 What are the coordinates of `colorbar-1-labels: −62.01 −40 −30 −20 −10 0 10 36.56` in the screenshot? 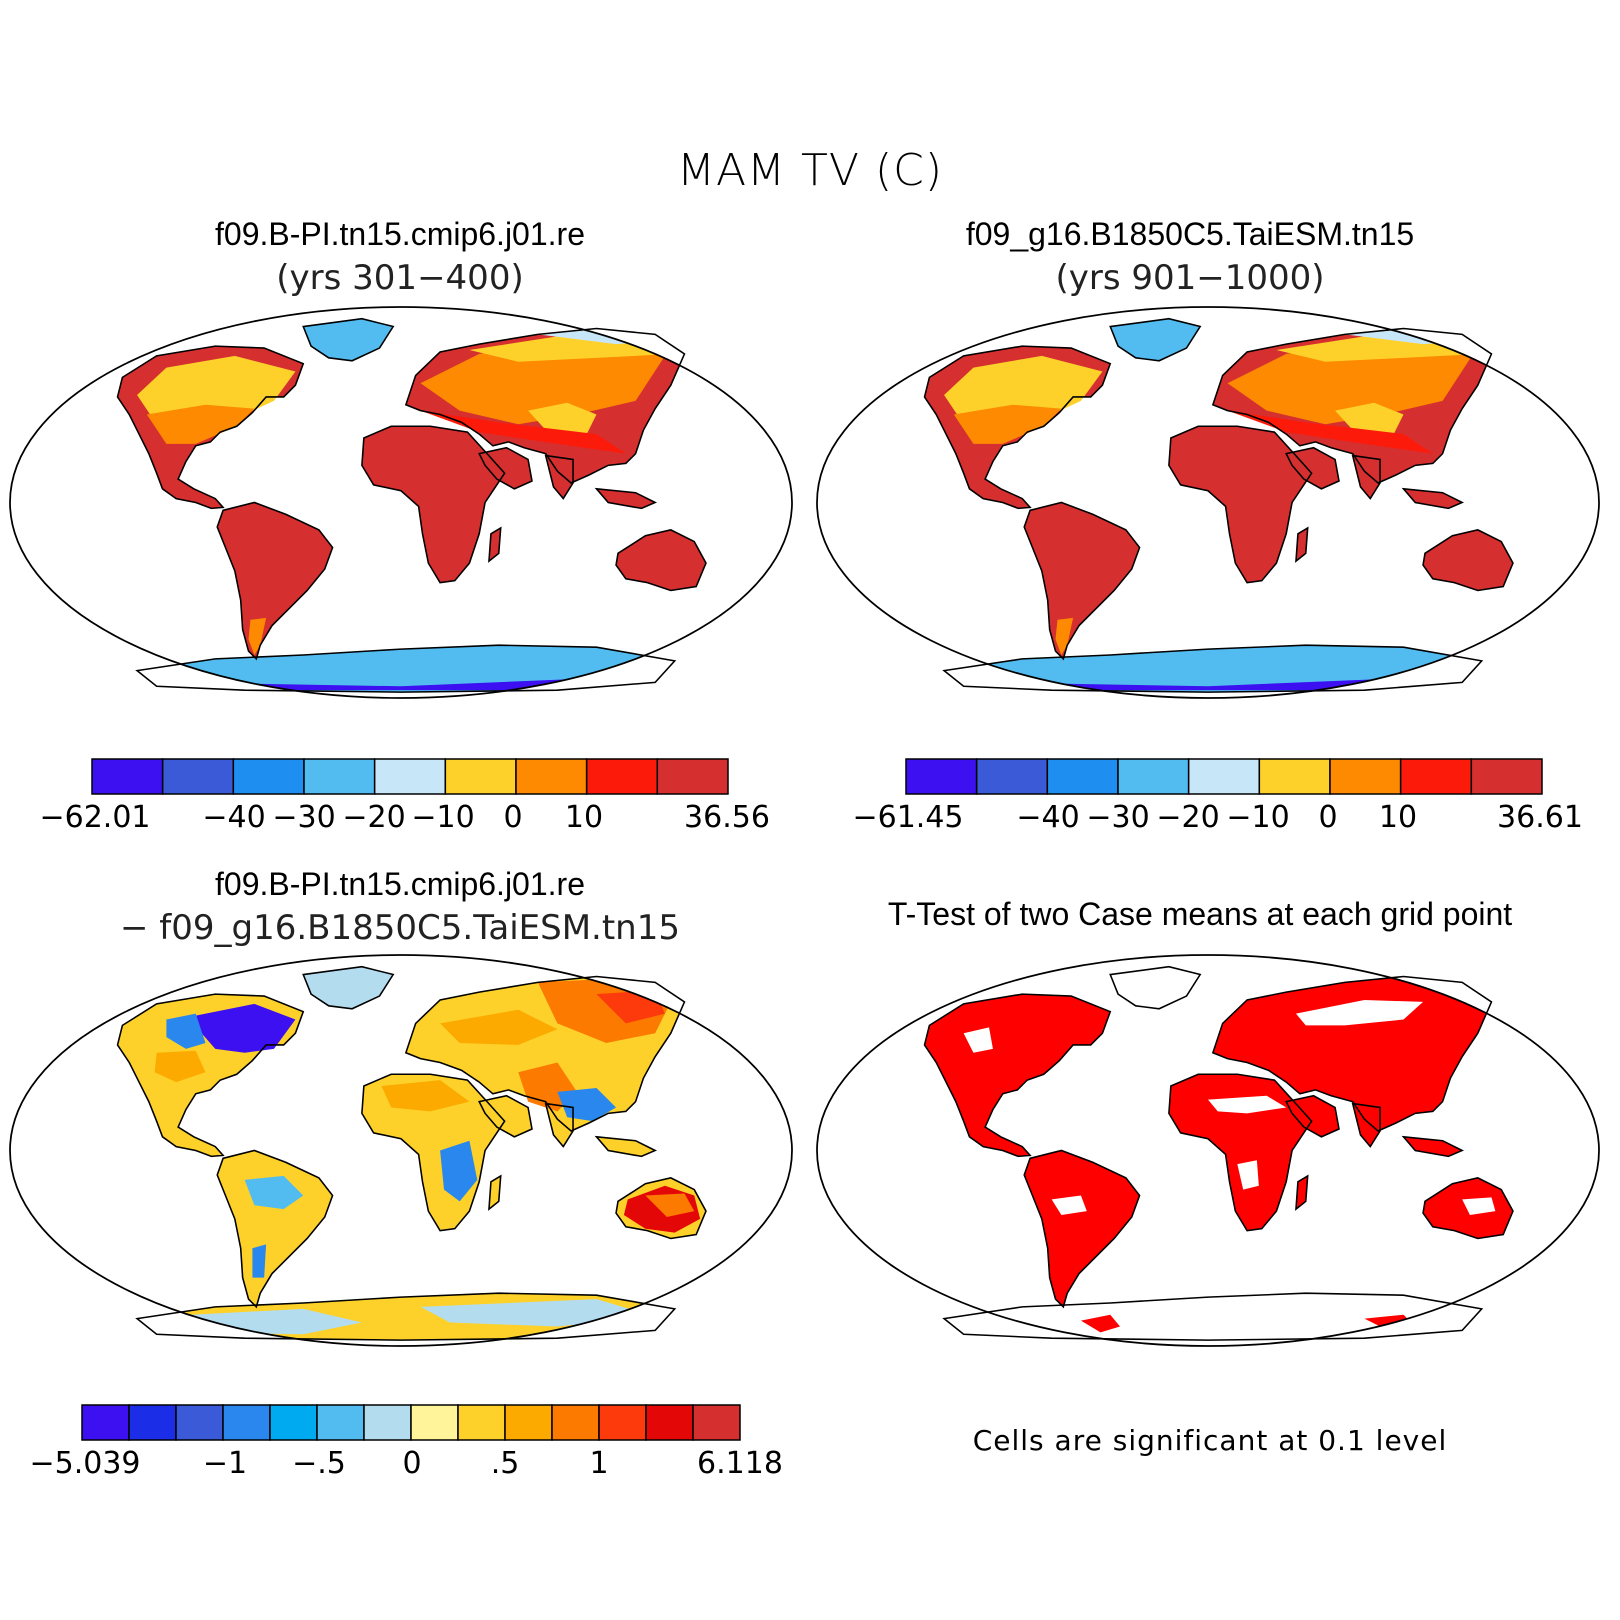 It's located at (400, 820).